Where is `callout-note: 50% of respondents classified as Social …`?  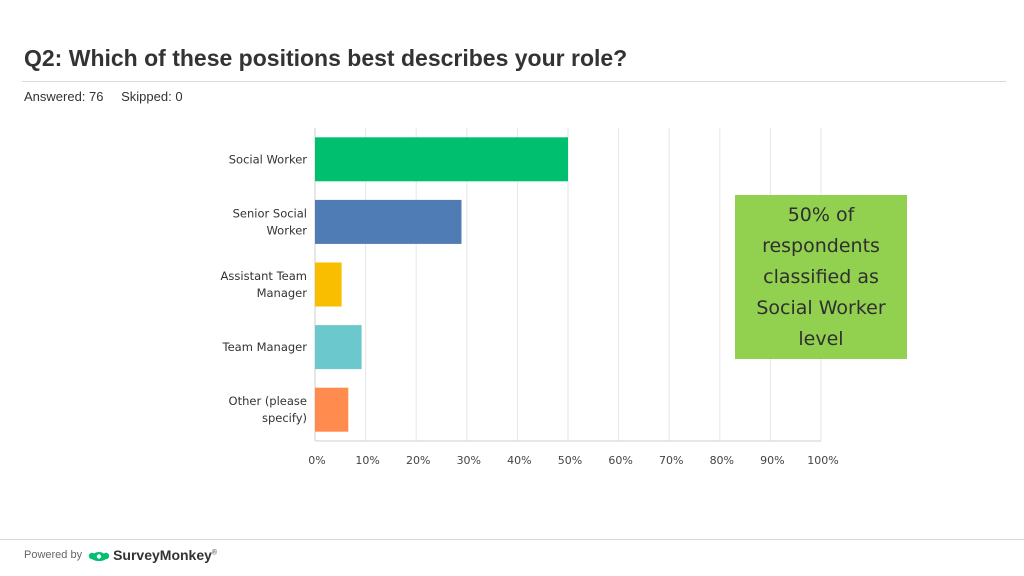 callout-note: 50% of respondents classified as Social … is located at coordinates (821, 277).